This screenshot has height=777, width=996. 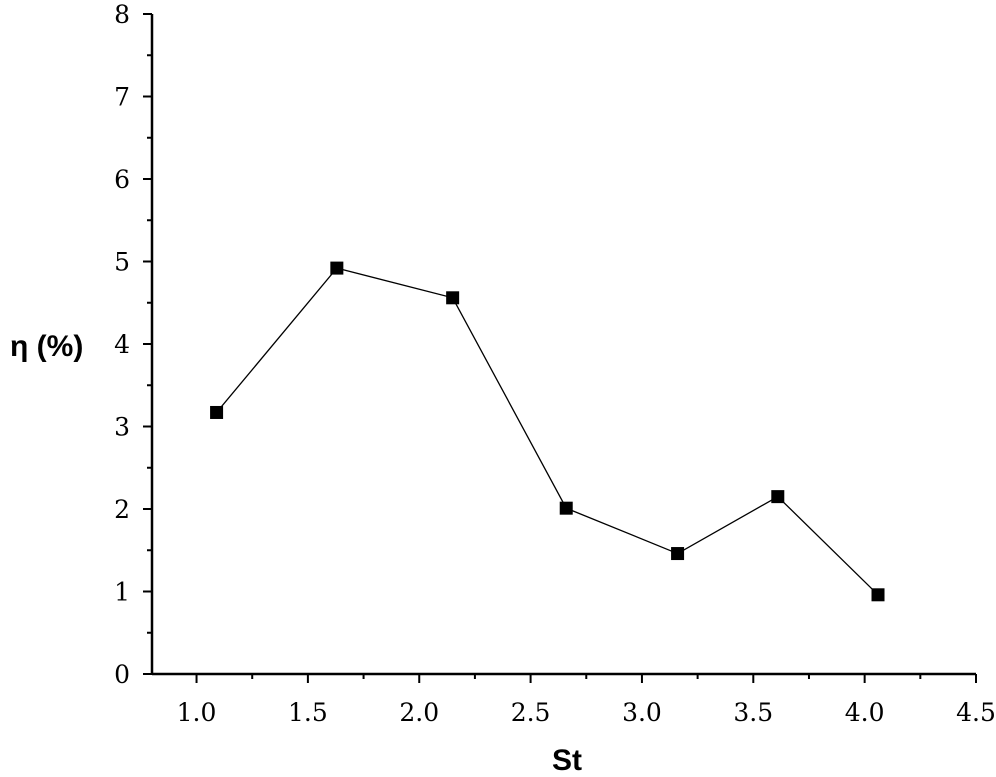 What do you see at coordinates (133, 344) in the screenshot?
I see `y-axis-ticks: 0 1 2 3 4 5 6 7 8` at bounding box center [133, 344].